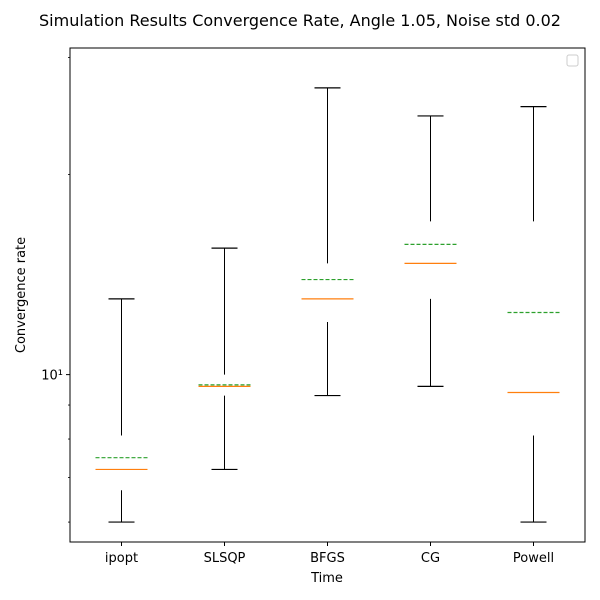  What do you see at coordinates (52, 376) in the screenshot?
I see `y-tick-label: 10¹` at bounding box center [52, 376].